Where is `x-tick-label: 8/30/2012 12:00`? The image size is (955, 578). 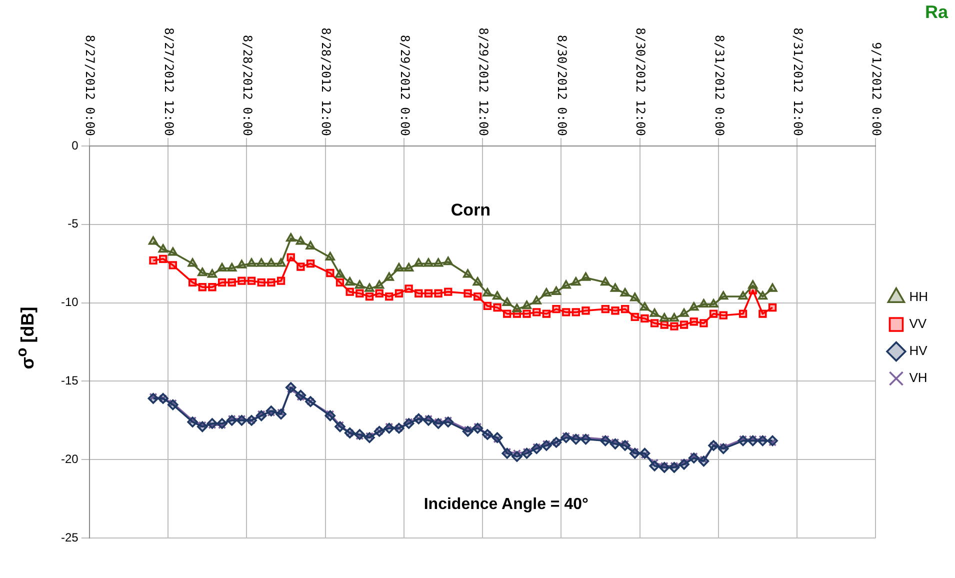 x-tick-label: 8/30/2012 12:00 is located at coordinates (641, 82).